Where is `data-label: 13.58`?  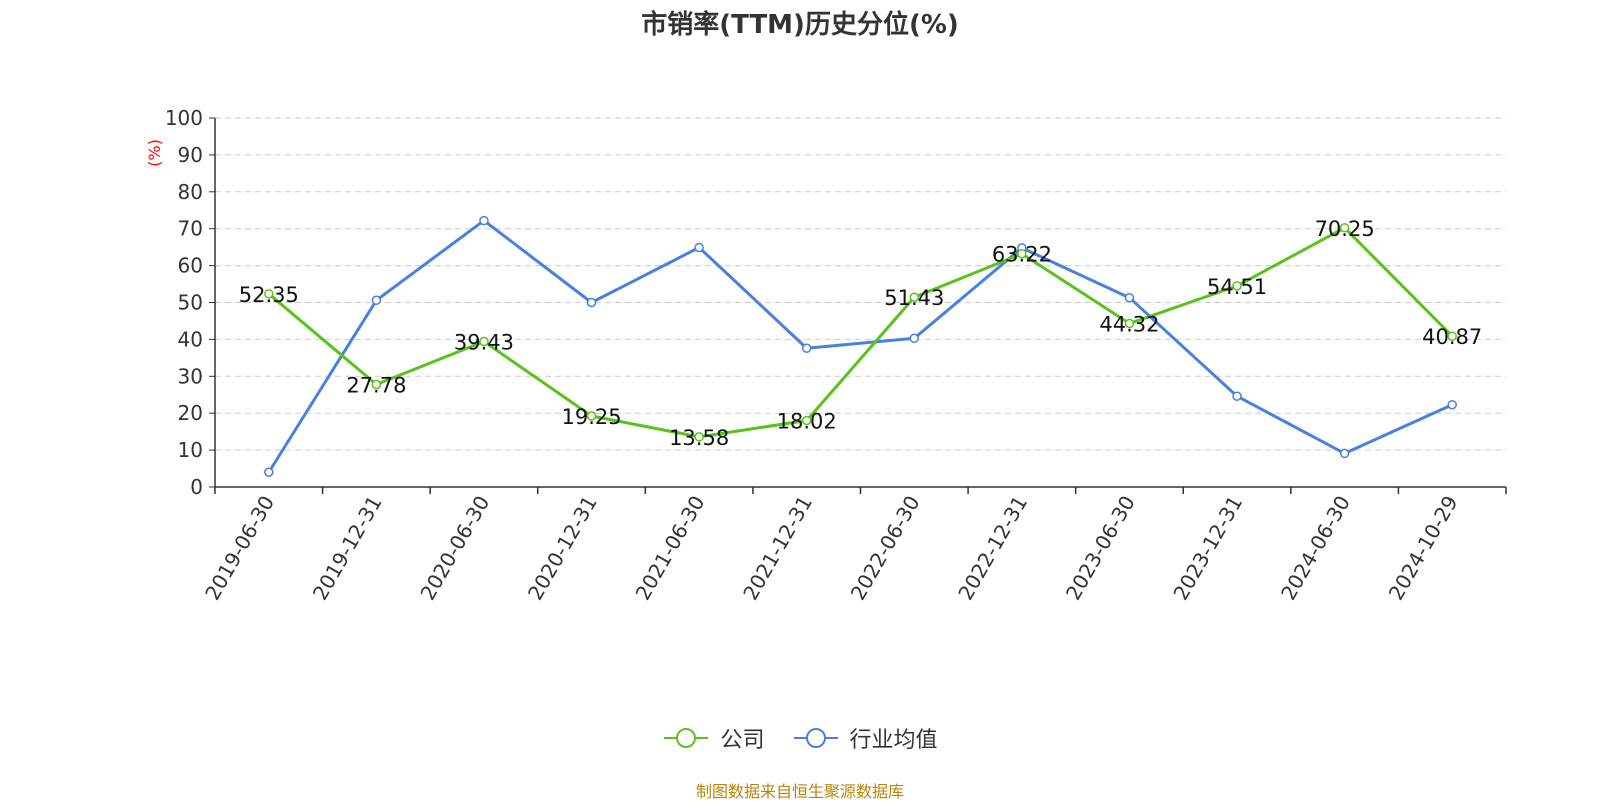
data-label: 13.58 is located at coordinates (699, 438).